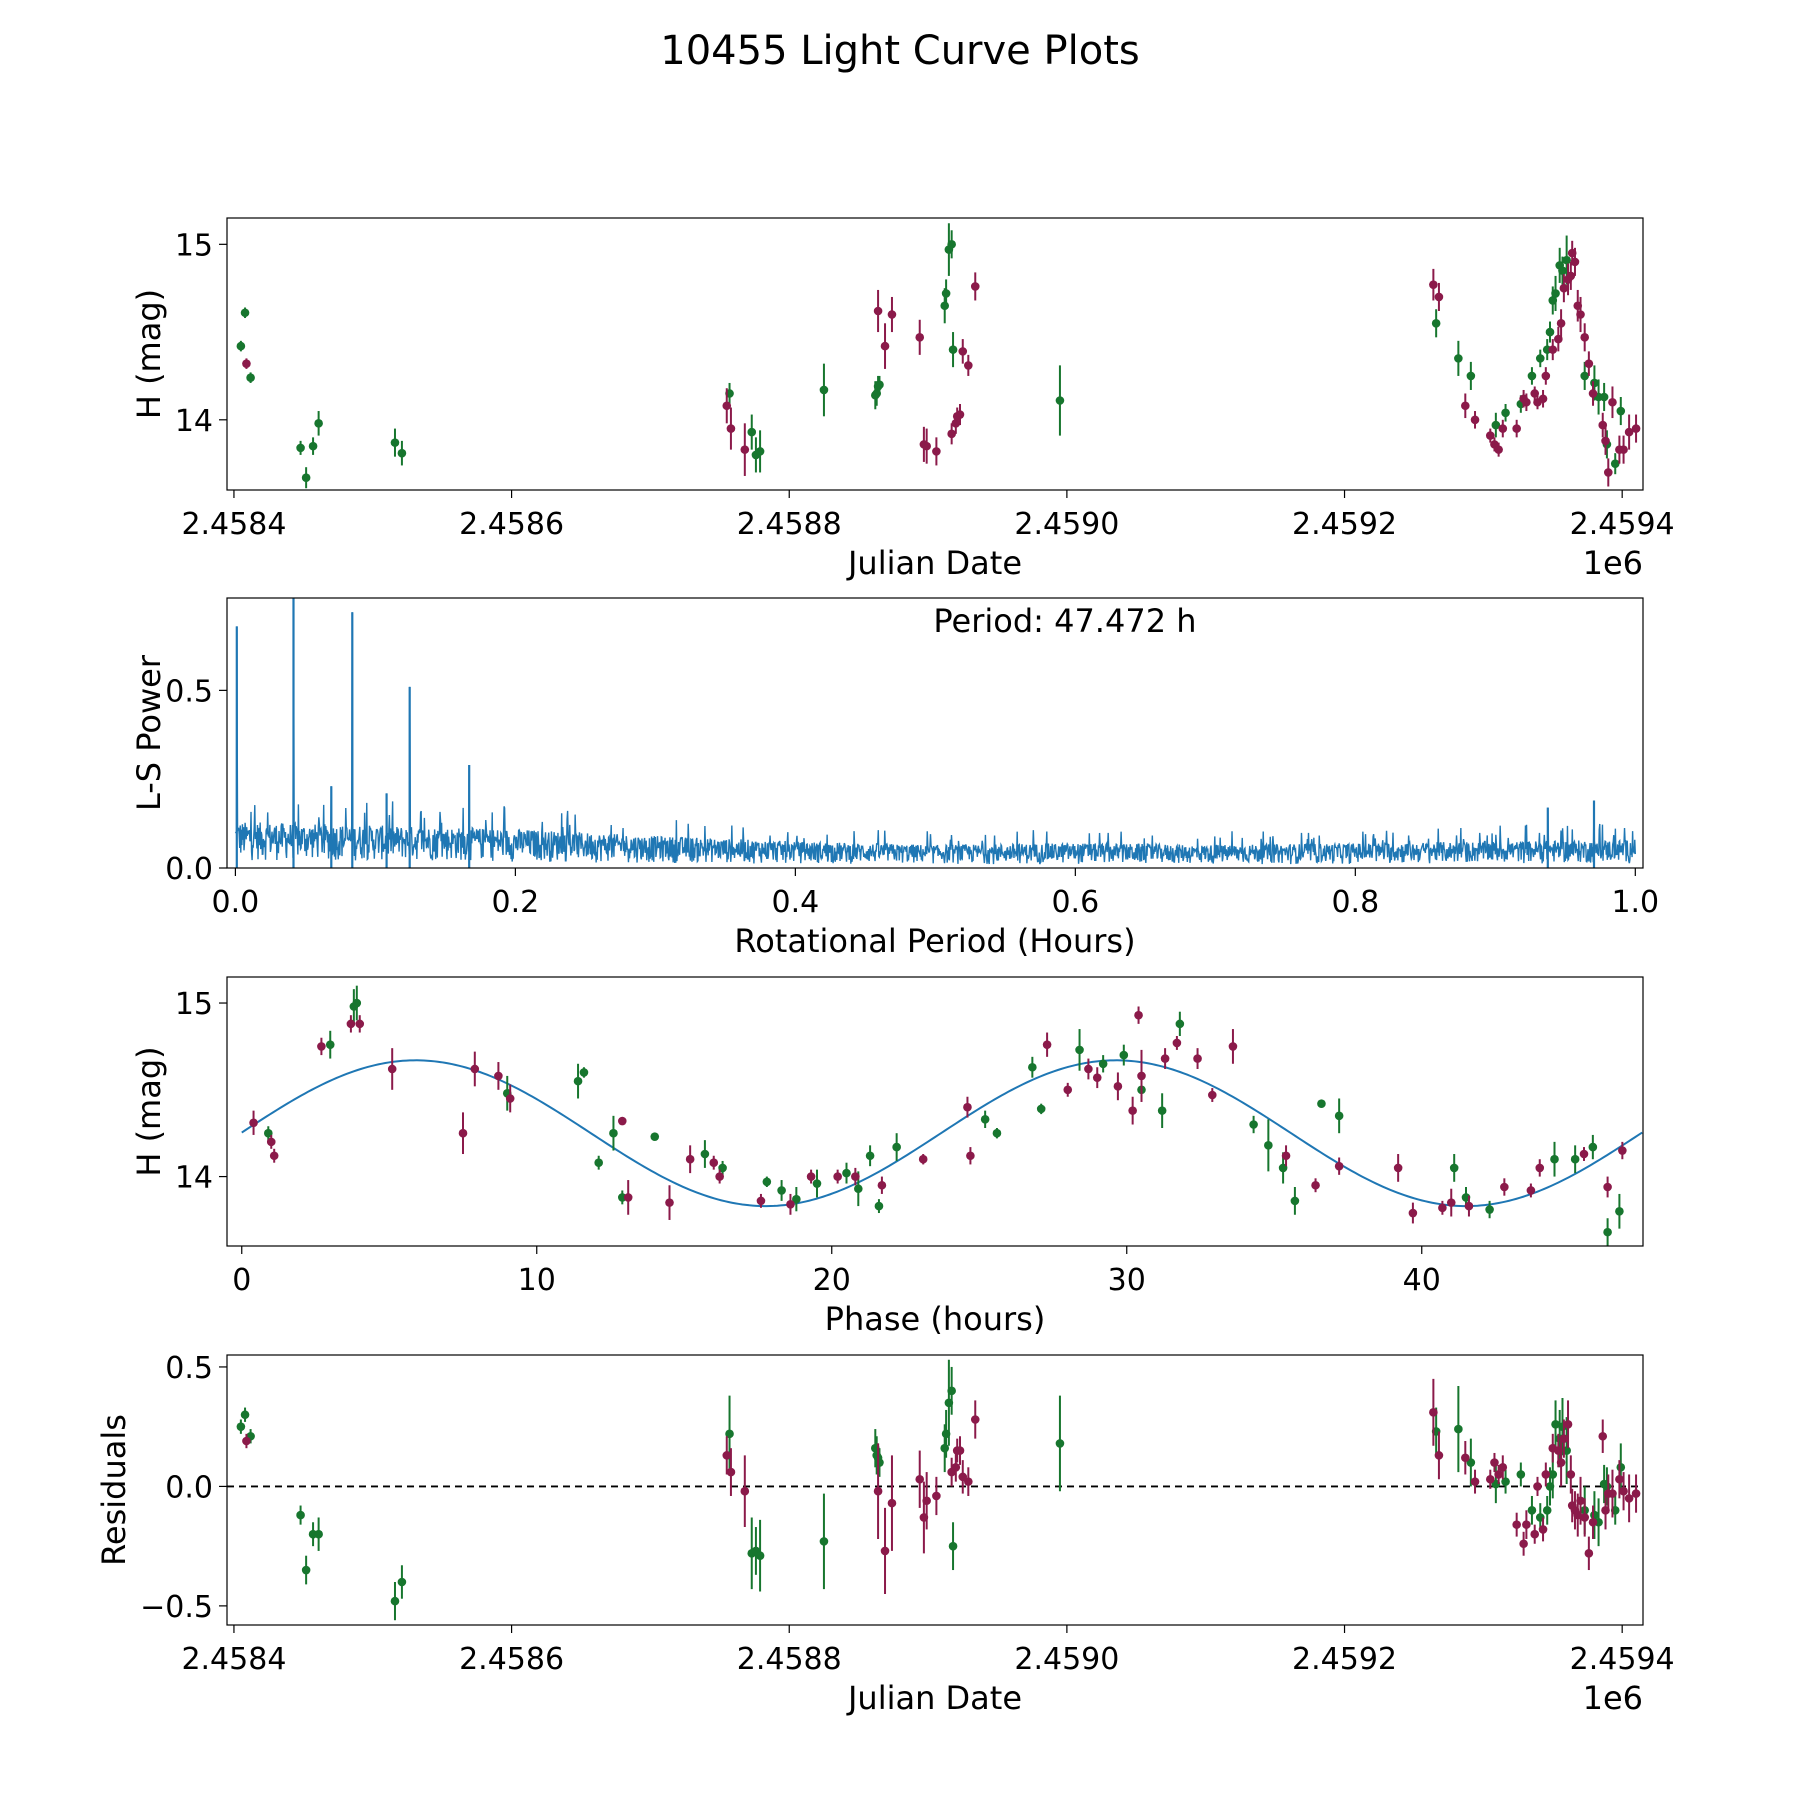 This screenshot has height=1800, width=1800. What do you see at coordinates (149, 354) in the screenshot?
I see `light-curve-y-label: H (mag)` at bounding box center [149, 354].